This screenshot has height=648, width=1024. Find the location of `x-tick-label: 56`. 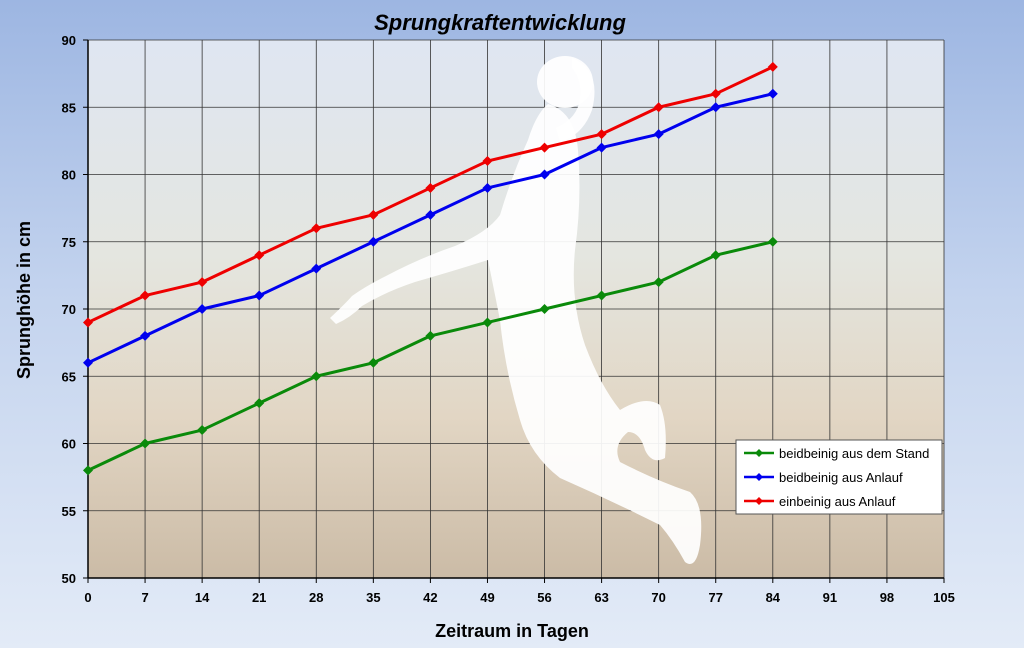

x-tick-label: 56 is located at coordinates (544, 597).